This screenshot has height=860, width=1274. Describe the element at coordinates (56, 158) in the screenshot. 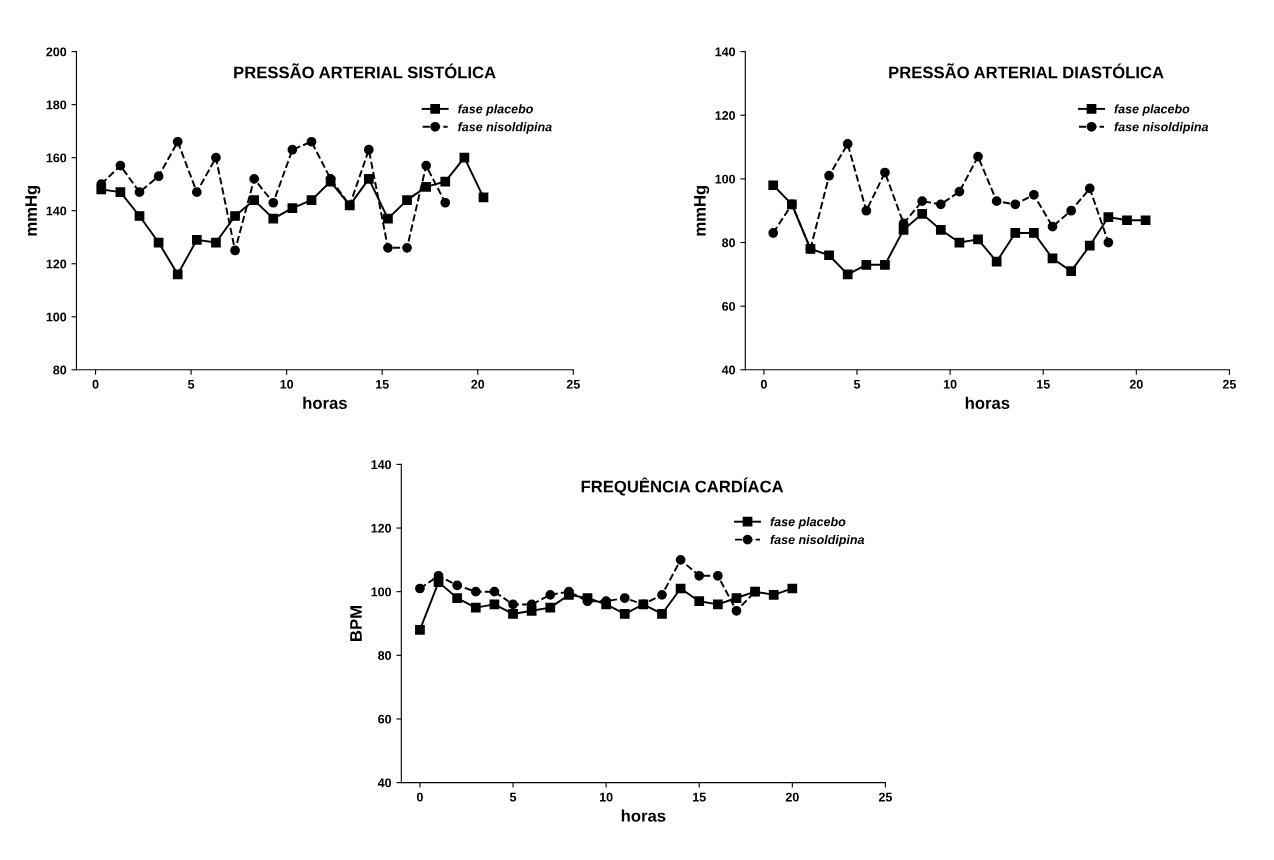

I see `y-tick-label: 160` at that location.